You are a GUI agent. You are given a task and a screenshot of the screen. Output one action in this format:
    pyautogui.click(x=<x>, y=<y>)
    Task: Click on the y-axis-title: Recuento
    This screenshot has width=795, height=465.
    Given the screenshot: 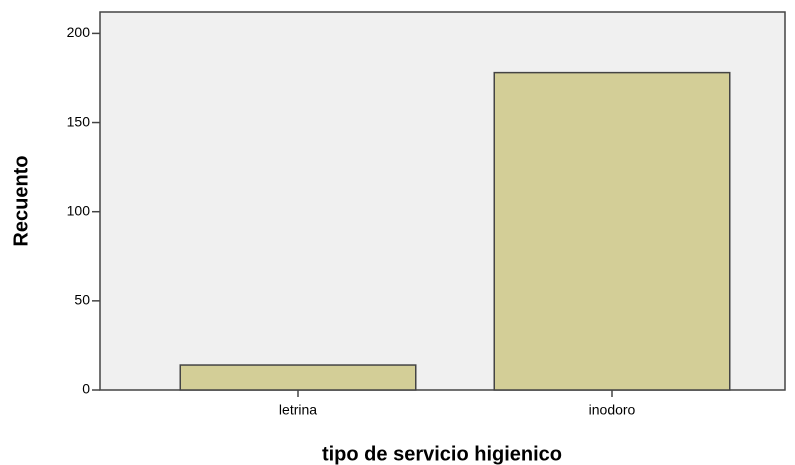 What is the action you would take?
    pyautogui.click(x=21, y=200)
    